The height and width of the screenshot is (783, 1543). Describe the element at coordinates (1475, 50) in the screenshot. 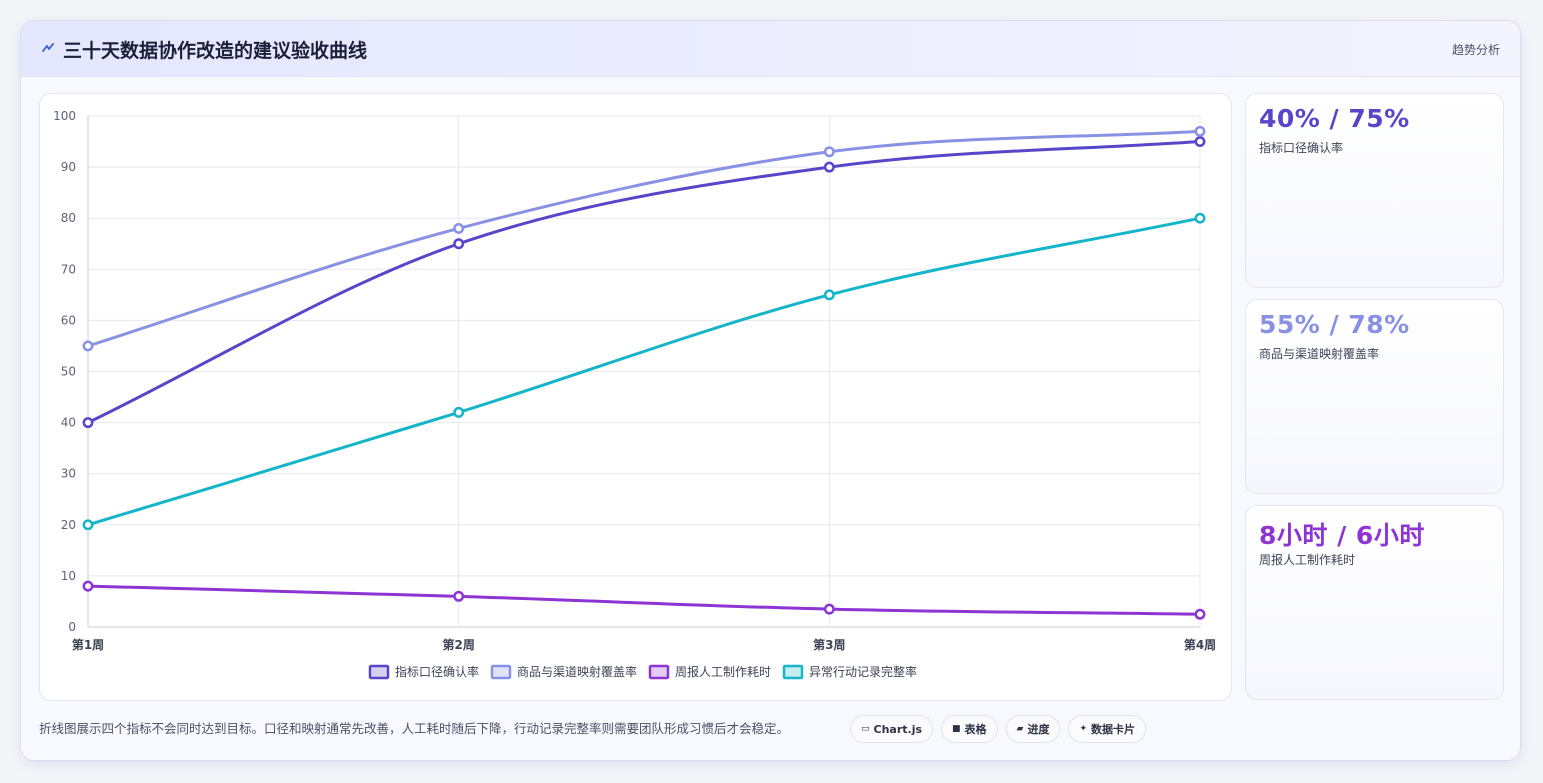

I see `trend-analysis-tag: 趋势分析` at that location.